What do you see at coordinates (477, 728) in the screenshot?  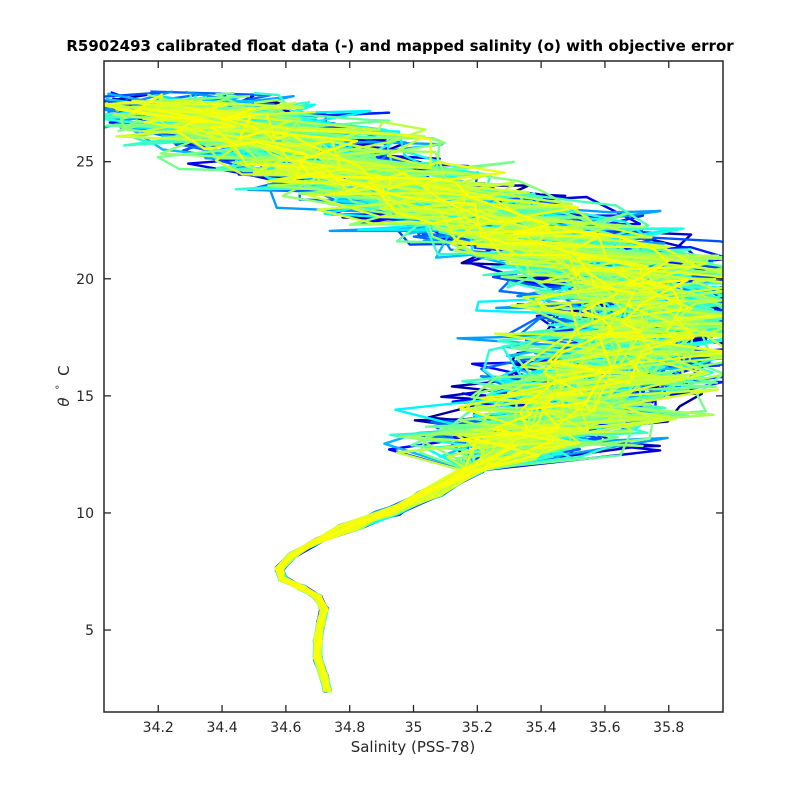 I see `x-tick-label: 35.2` at bounding box center [477, 728].